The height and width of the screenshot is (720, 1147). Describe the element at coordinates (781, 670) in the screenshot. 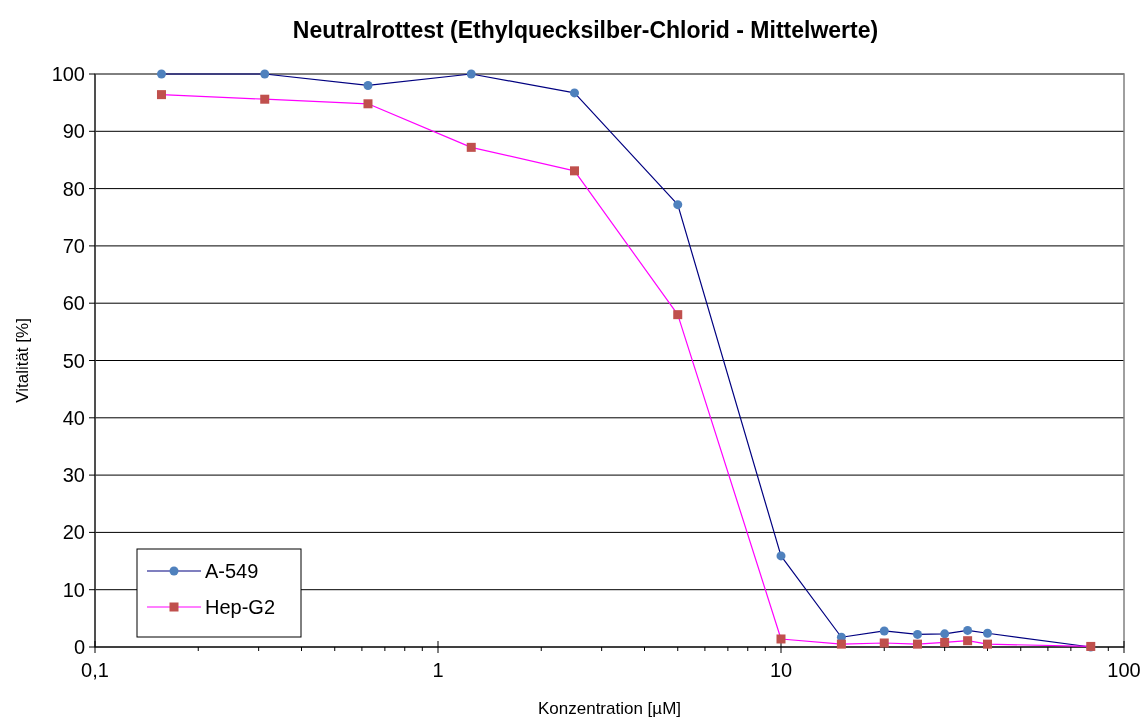

I see `x-tick-label: 10` at that location.